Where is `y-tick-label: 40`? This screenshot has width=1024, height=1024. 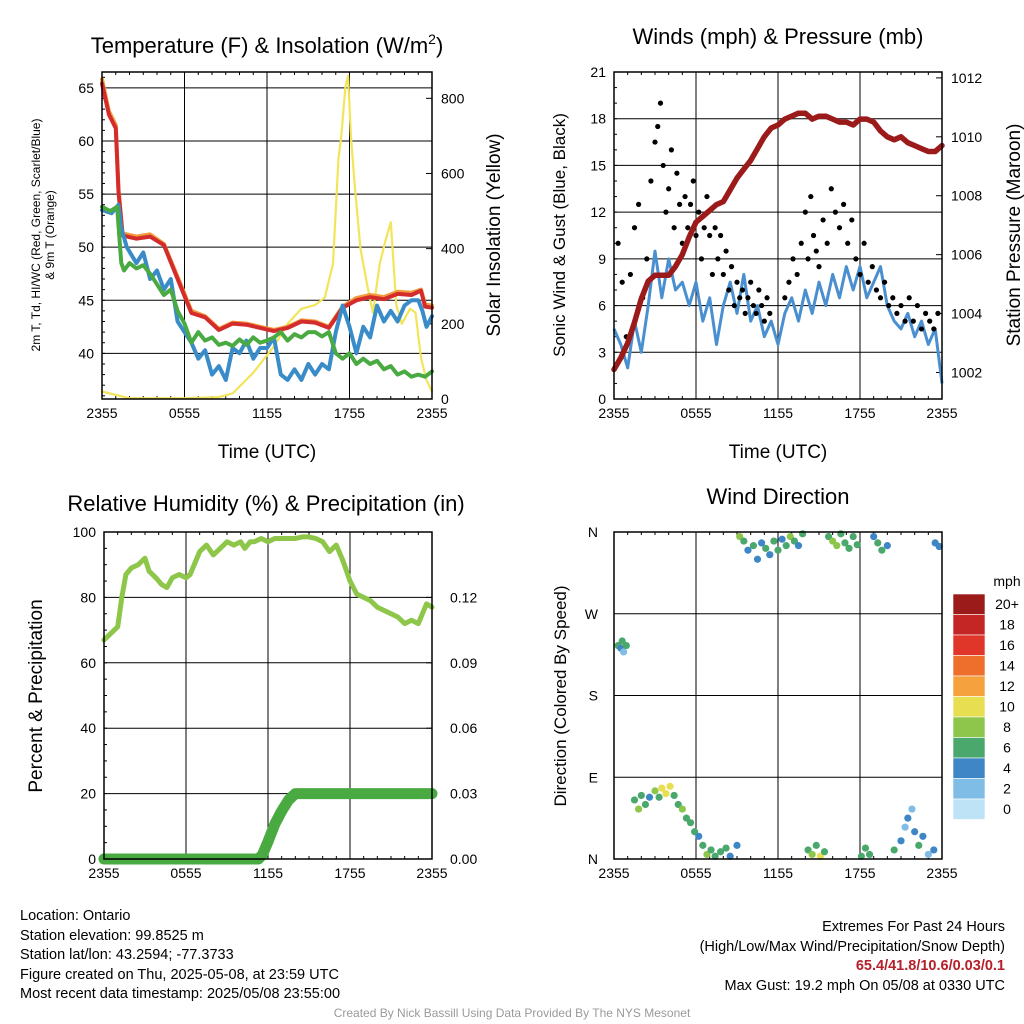
y-tick-label: 40 is located at coordinates (88, 728).